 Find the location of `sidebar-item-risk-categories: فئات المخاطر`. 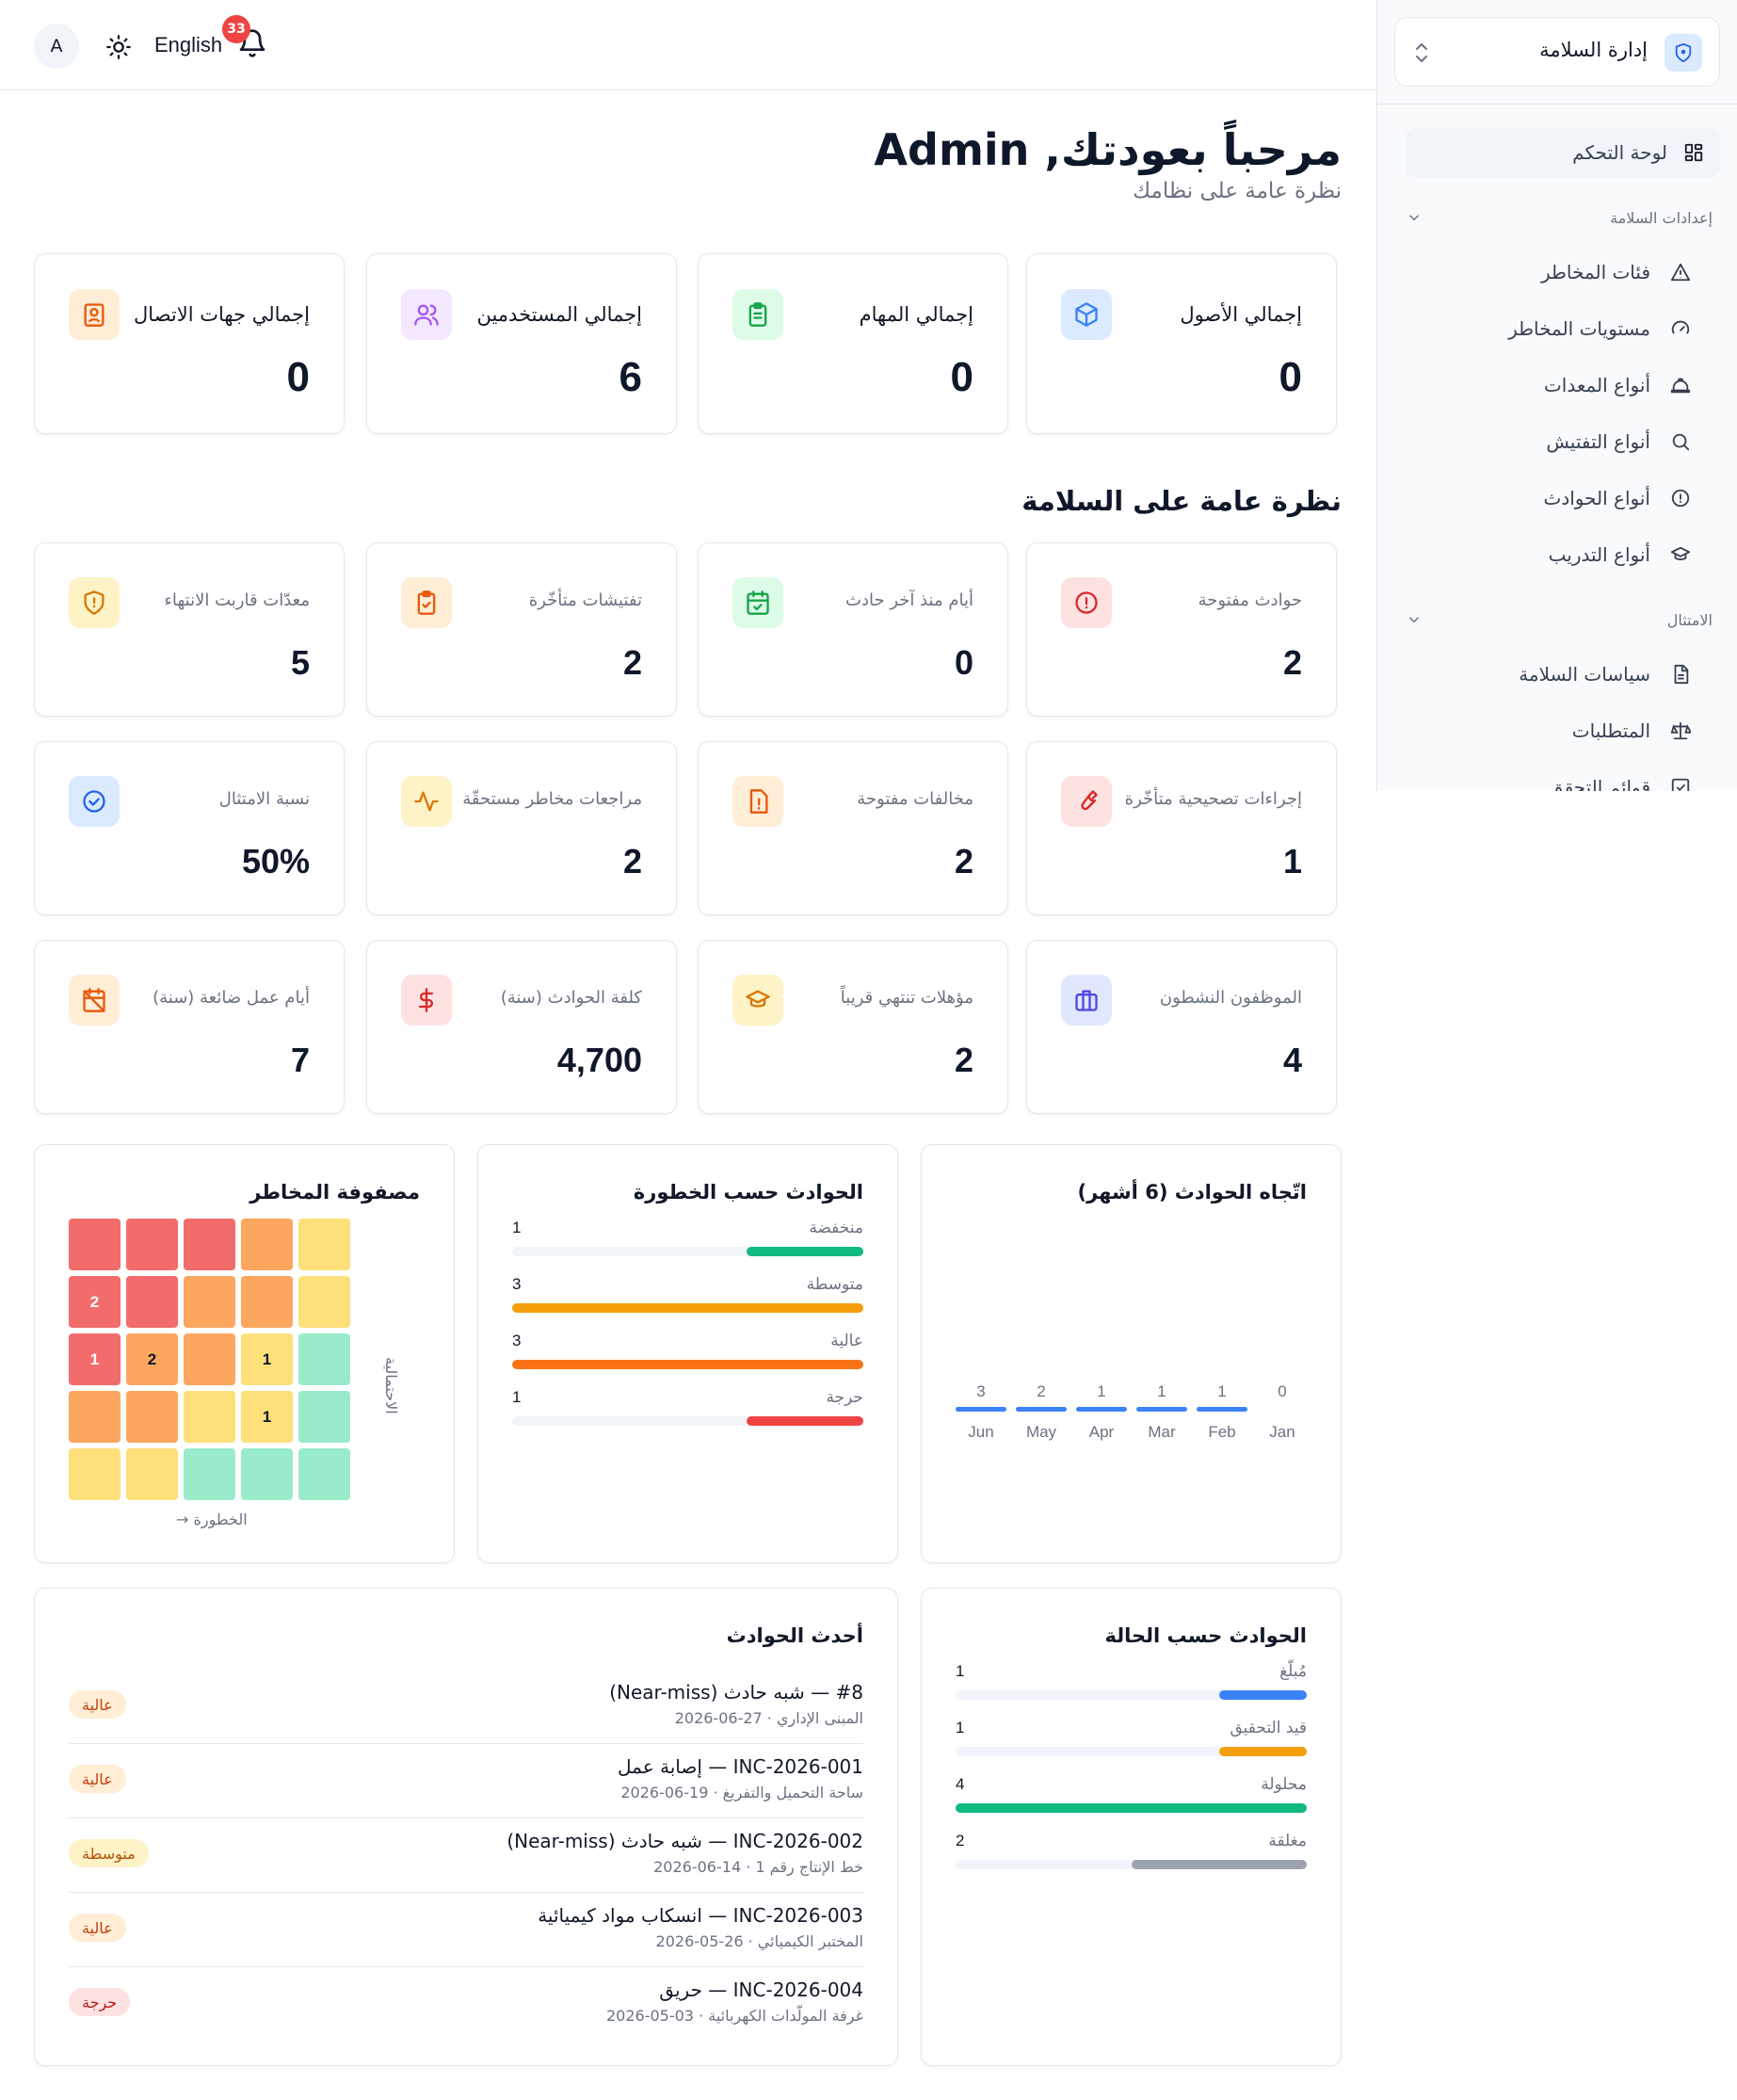

sidebar-item-risk-categories: فئات المخاطر is located at coordinates (1563, 272).